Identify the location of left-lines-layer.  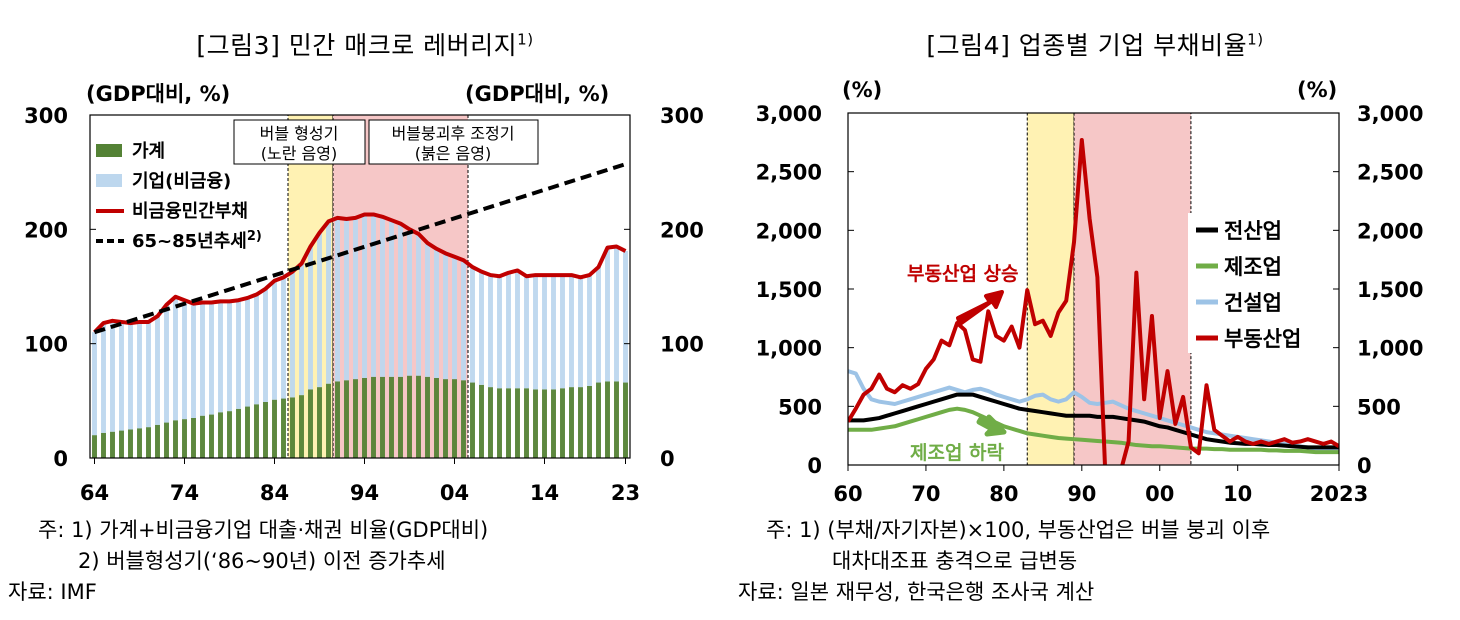
(360, 248).